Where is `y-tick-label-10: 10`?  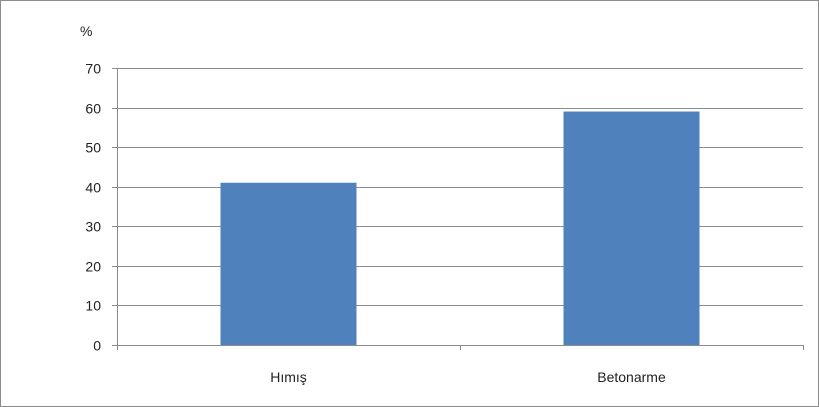
y-tick-label-10: 10 is located at coordinates (93, 306).